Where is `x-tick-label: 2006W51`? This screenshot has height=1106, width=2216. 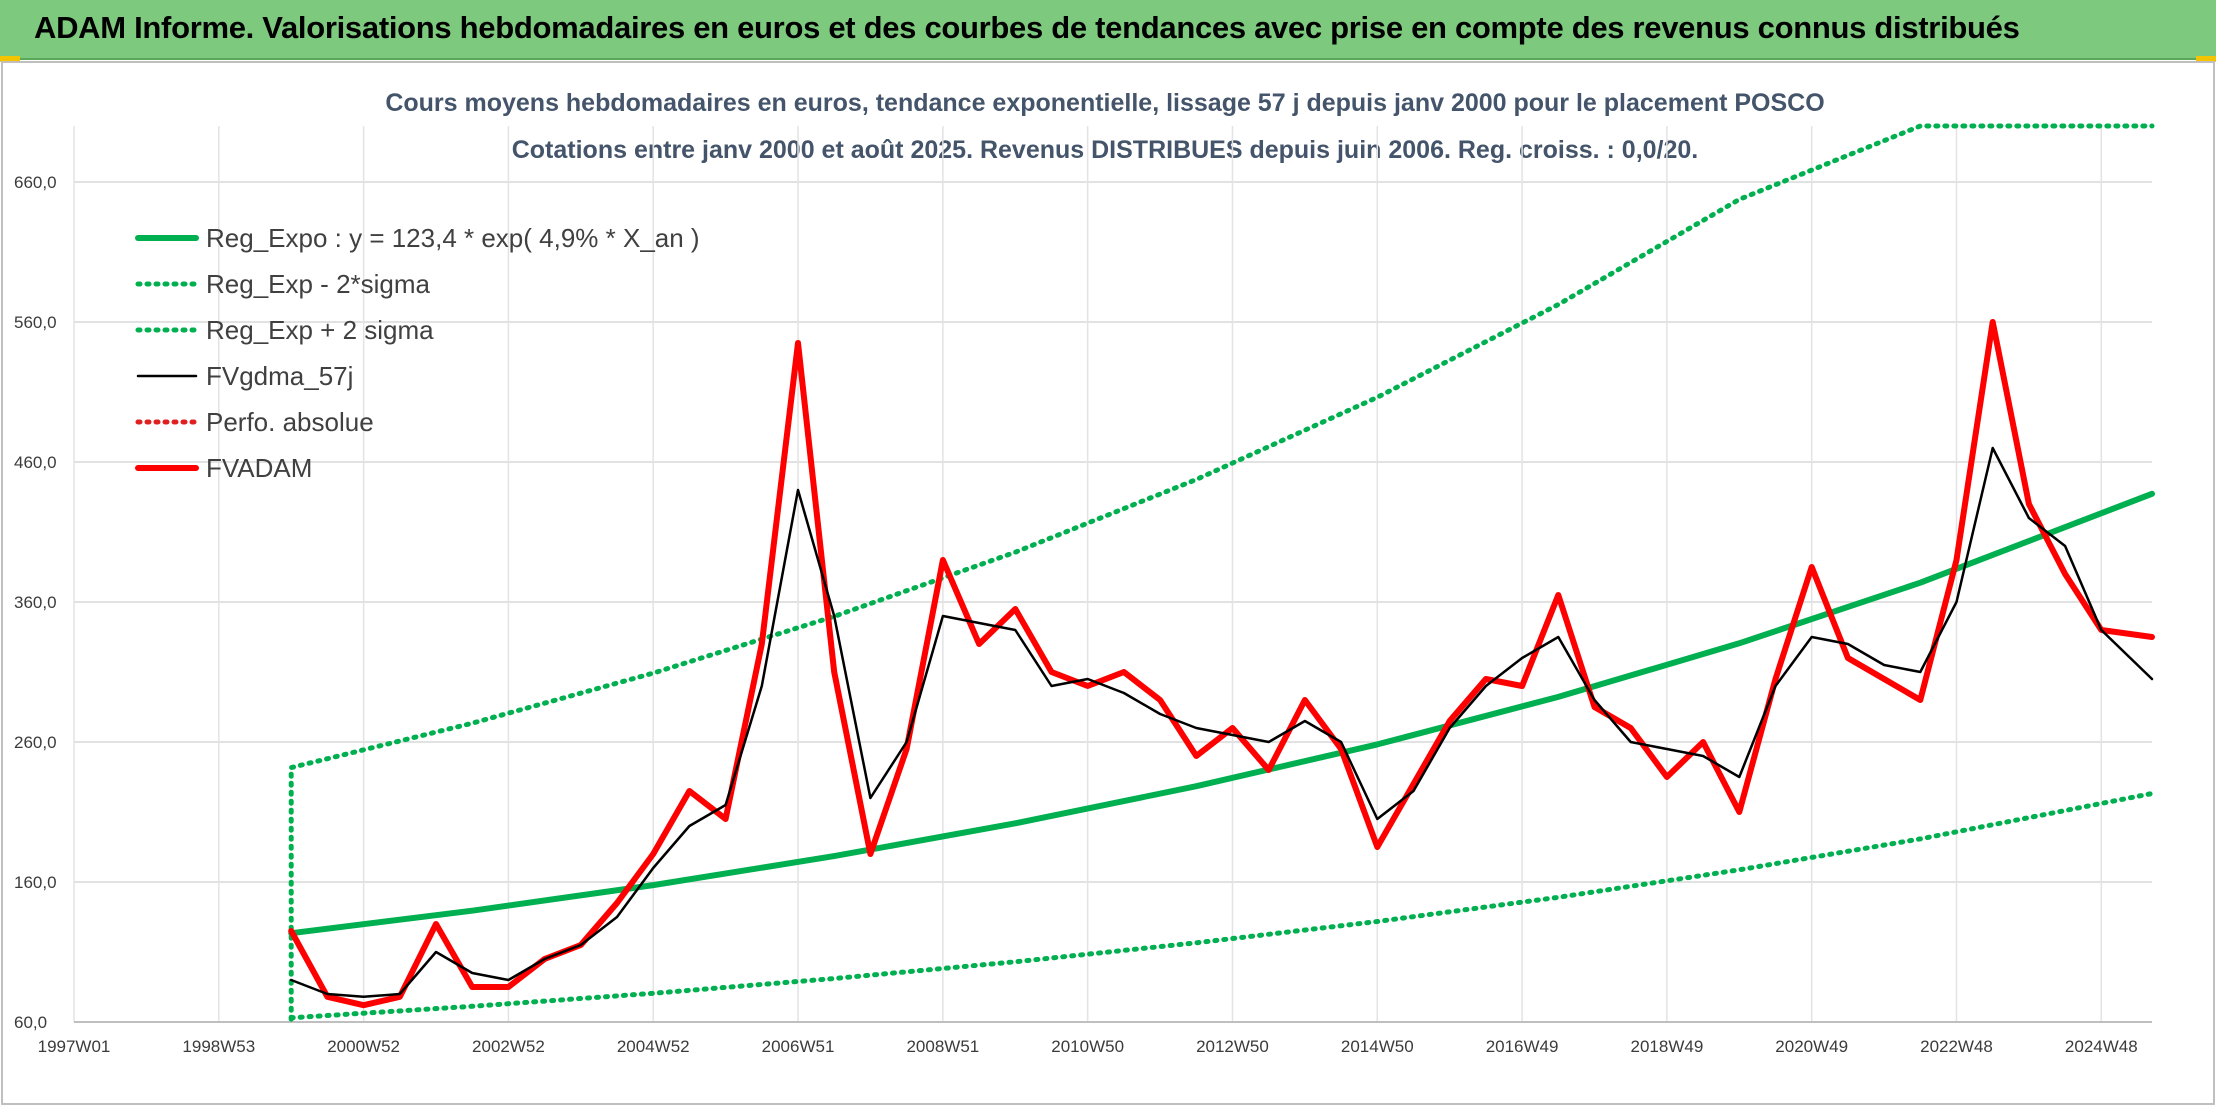 x-tick-label: 2006W51 is located at coordinates (798, 1046).